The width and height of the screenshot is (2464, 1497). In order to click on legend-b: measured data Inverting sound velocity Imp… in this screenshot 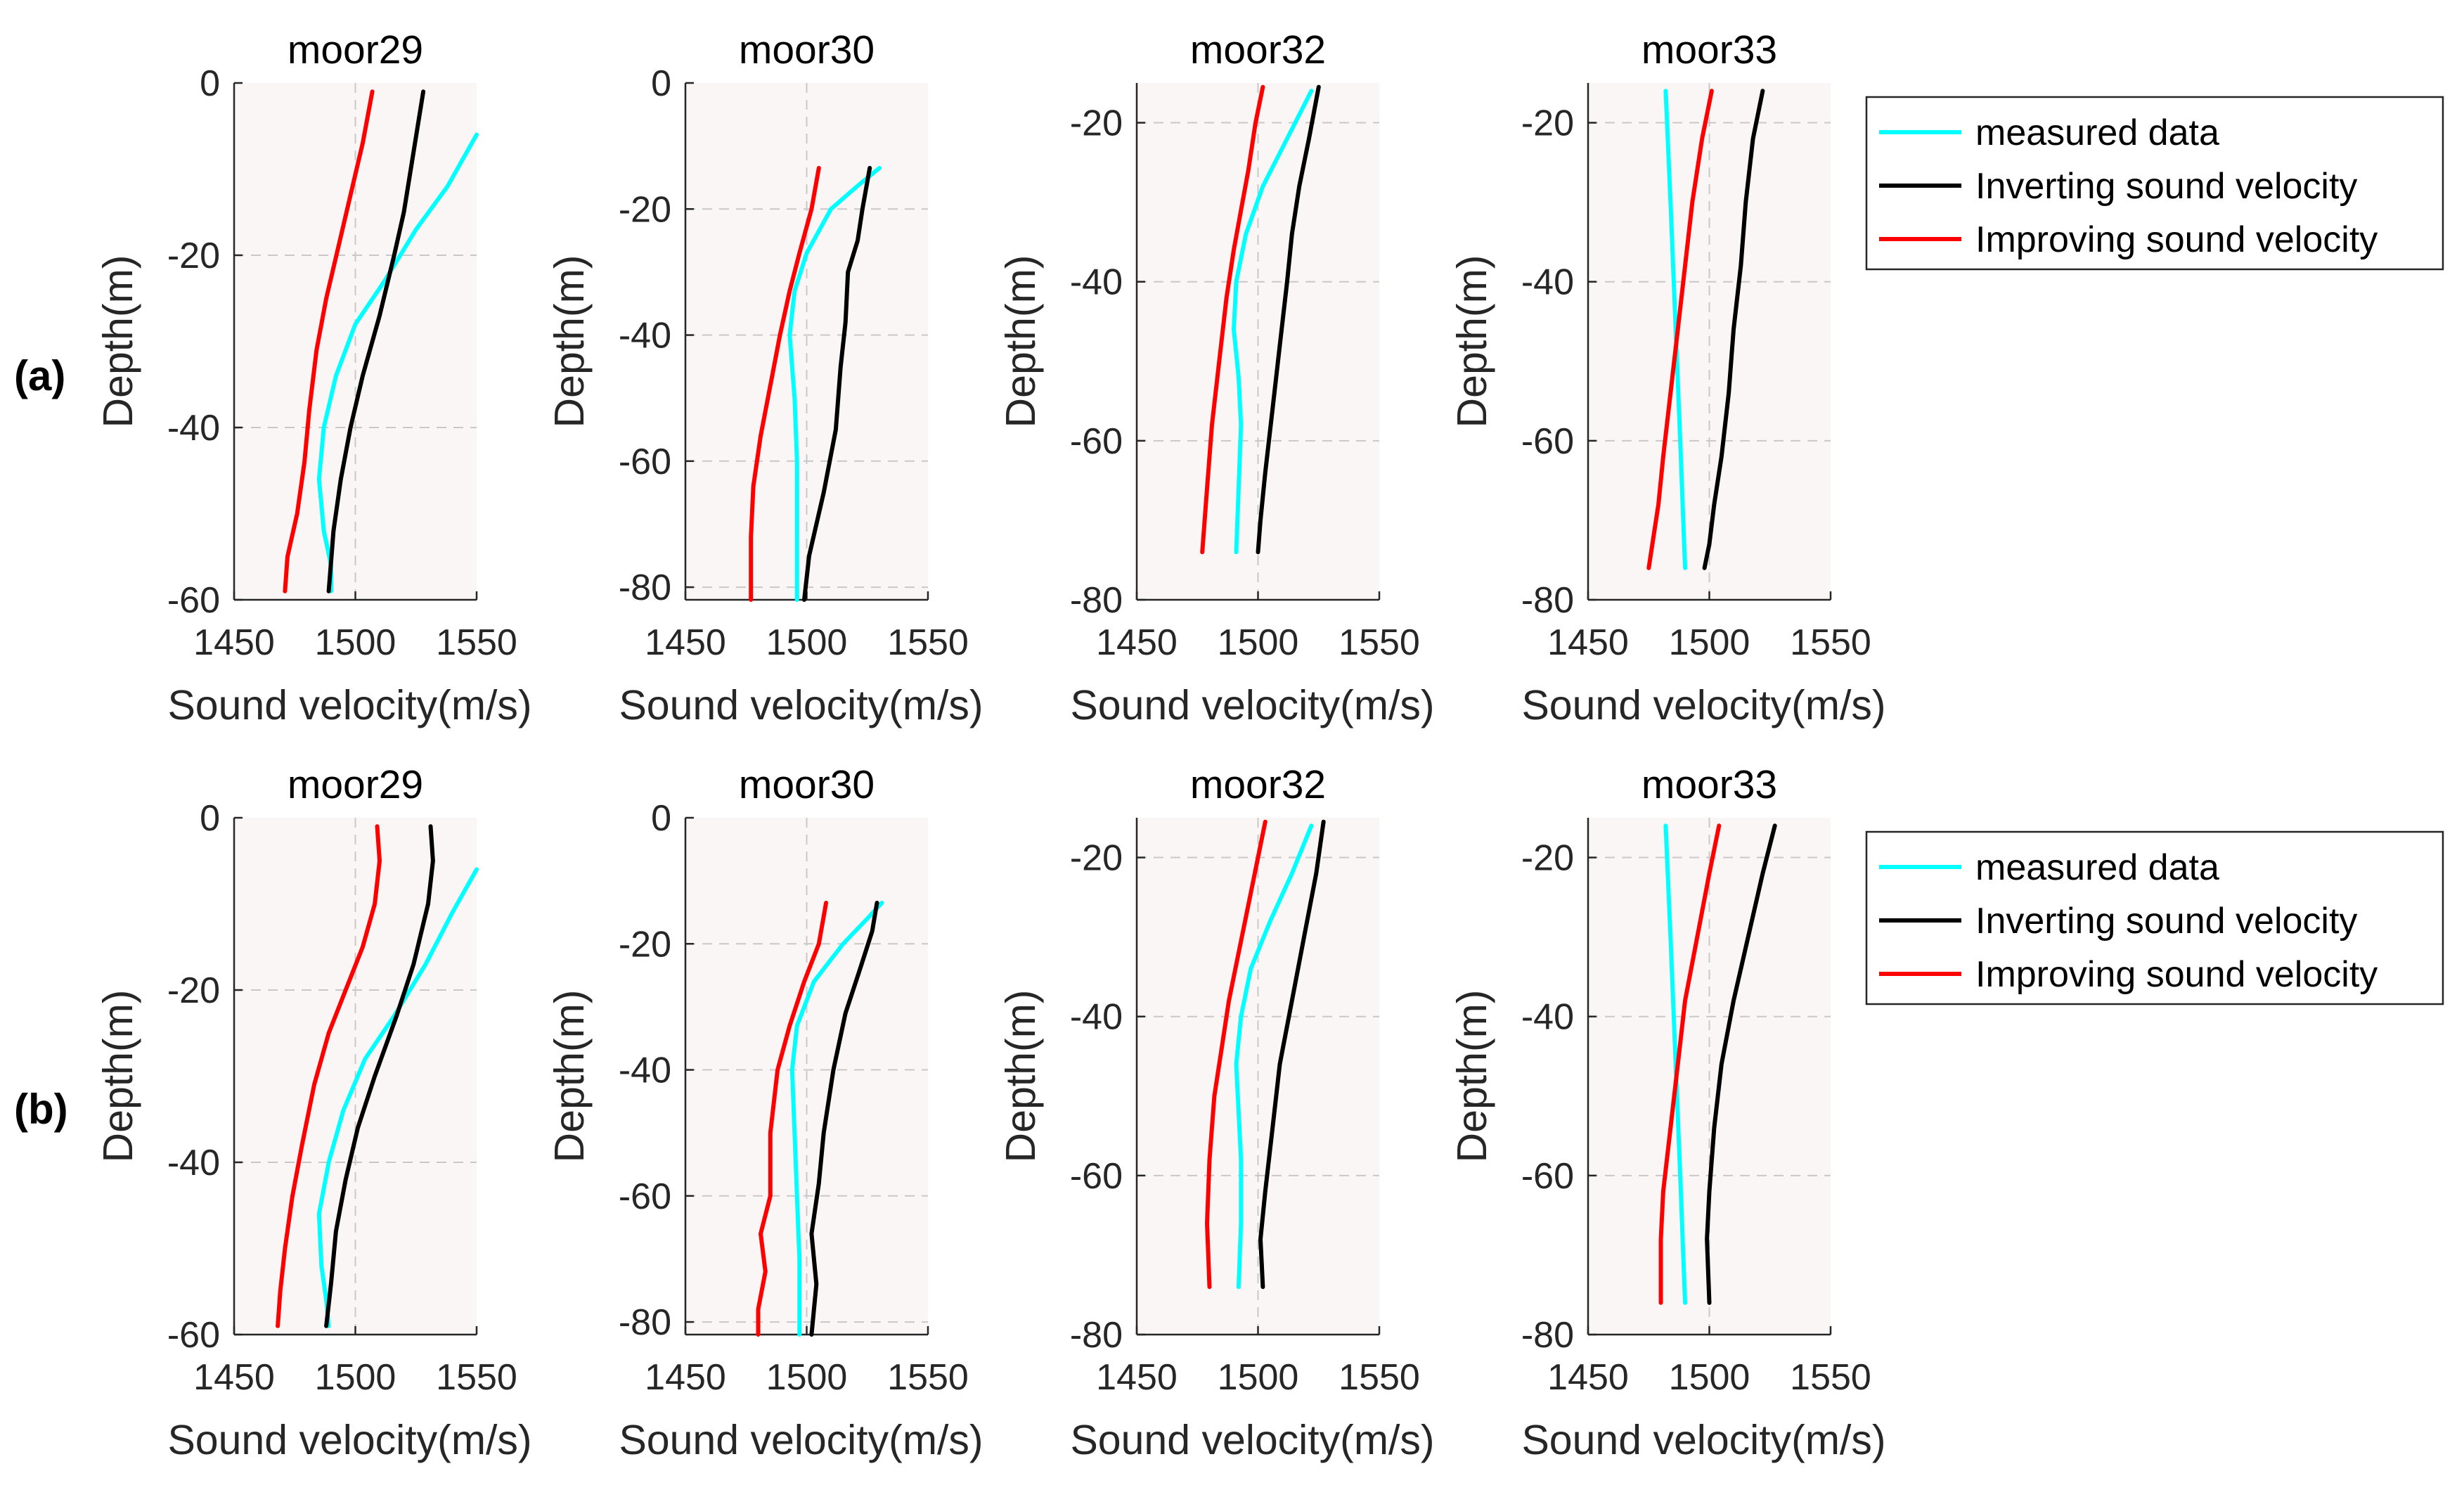, I will do `click(2154, 918)`.